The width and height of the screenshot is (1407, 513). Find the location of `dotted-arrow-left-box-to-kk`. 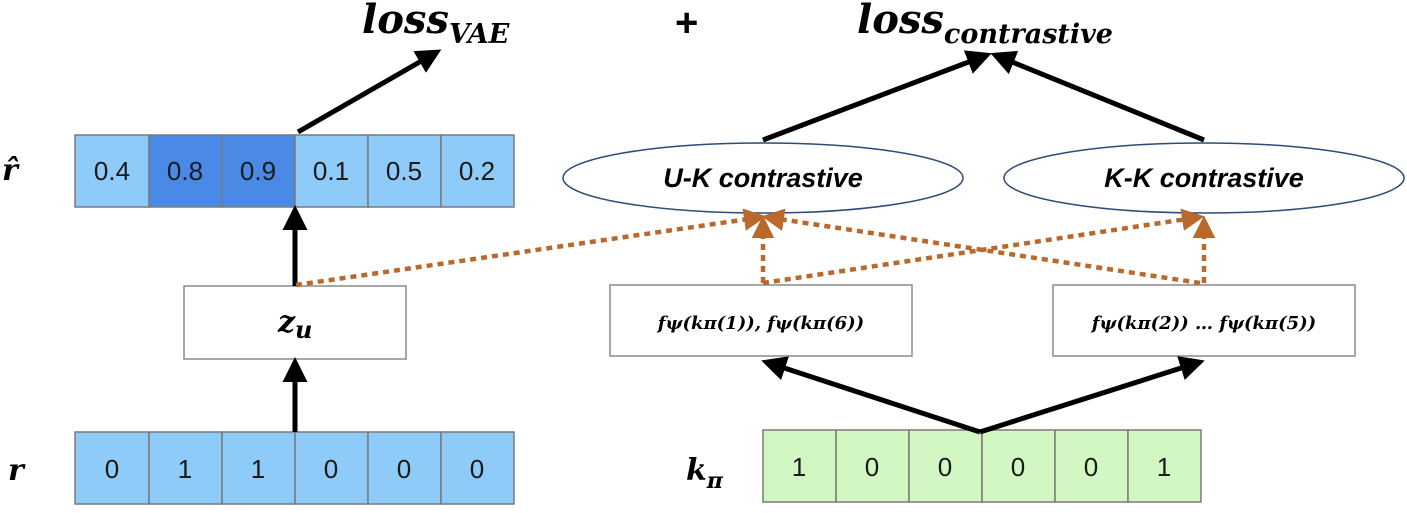

dotted-arrow-left-box-to-kk is located at coordinates (983, 247).